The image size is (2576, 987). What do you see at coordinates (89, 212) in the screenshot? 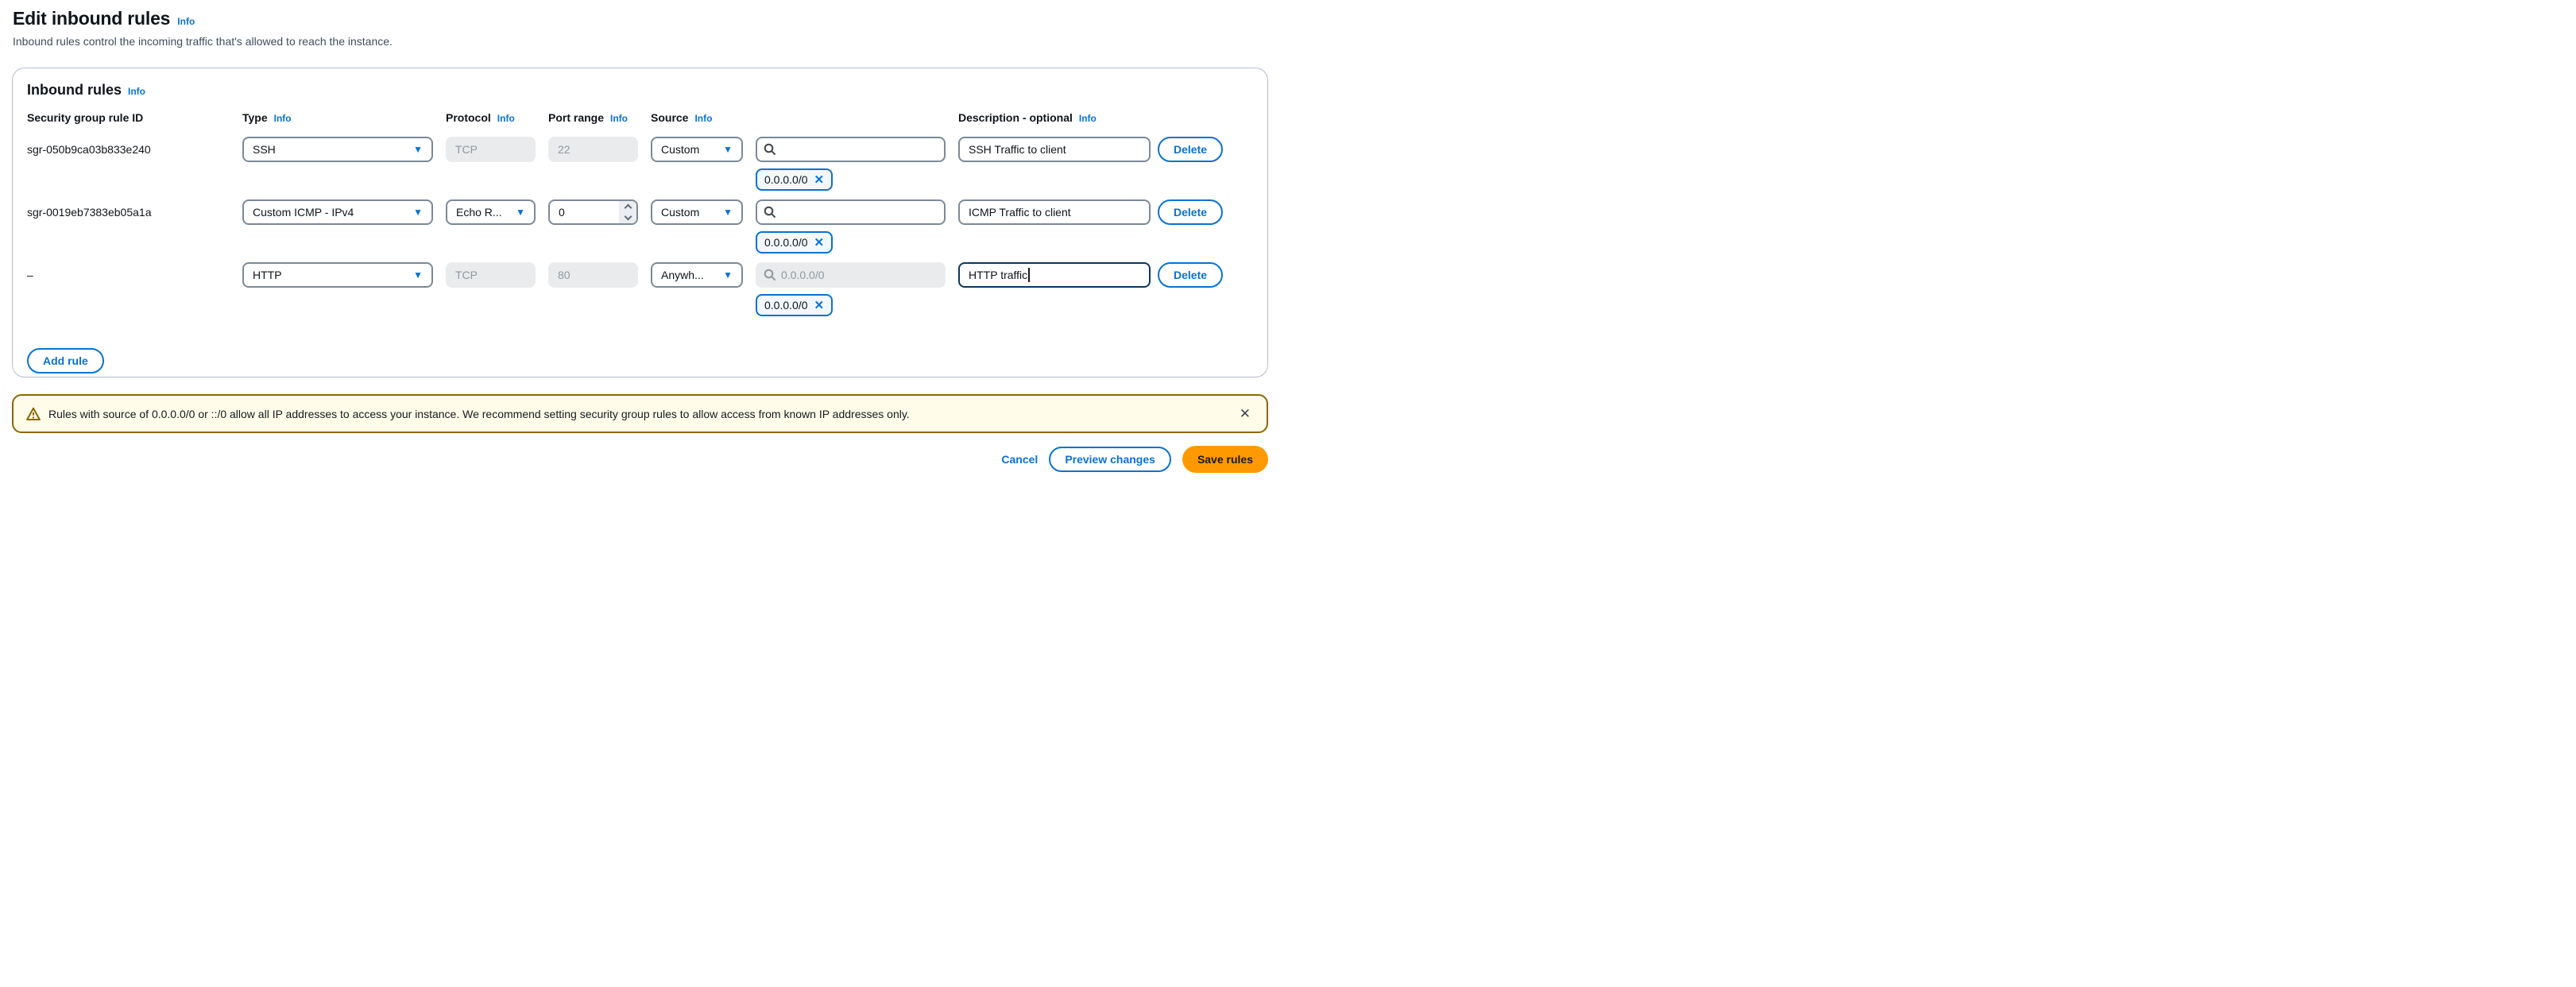
I see `rule-id-text: sgr-0019eb7383eb05a1a` at bounding box center [89, 212].